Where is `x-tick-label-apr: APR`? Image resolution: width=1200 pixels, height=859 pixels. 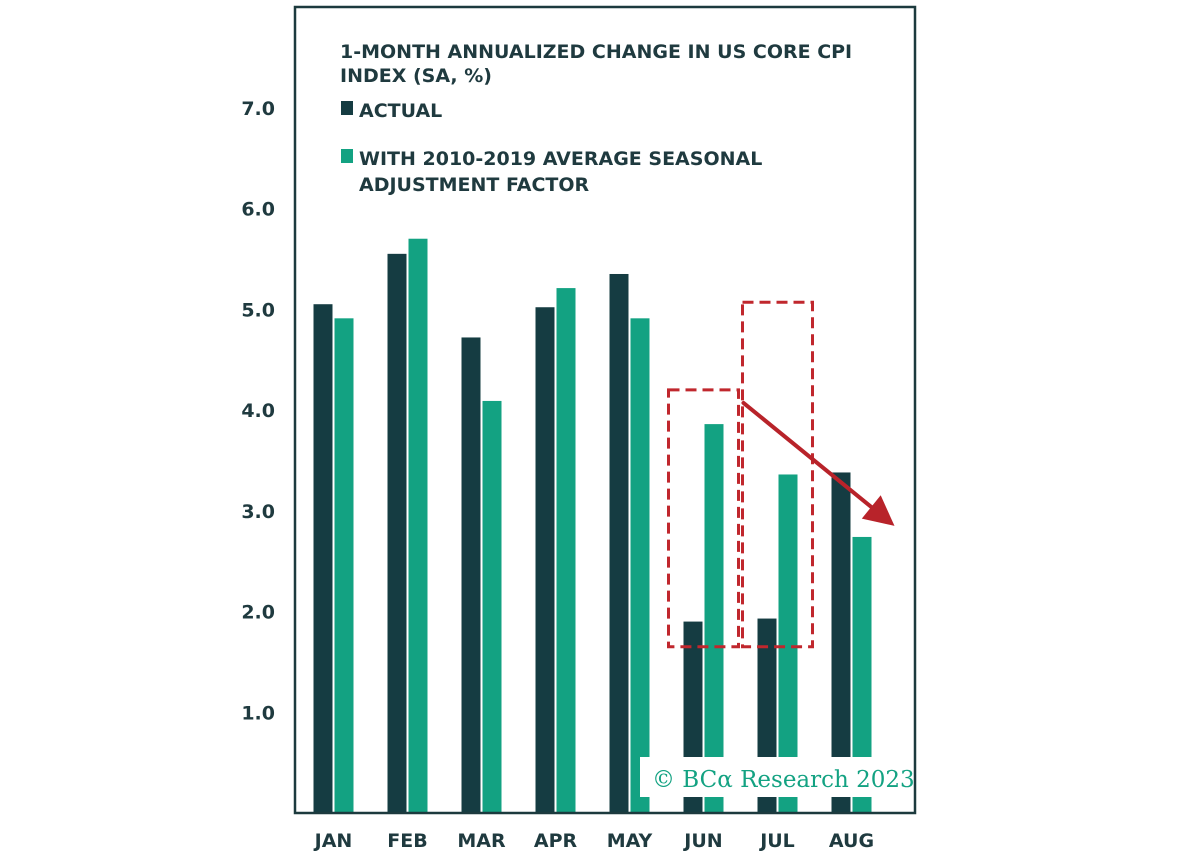
x-tick-label-apr: APR is located at coordinates (556, 841).